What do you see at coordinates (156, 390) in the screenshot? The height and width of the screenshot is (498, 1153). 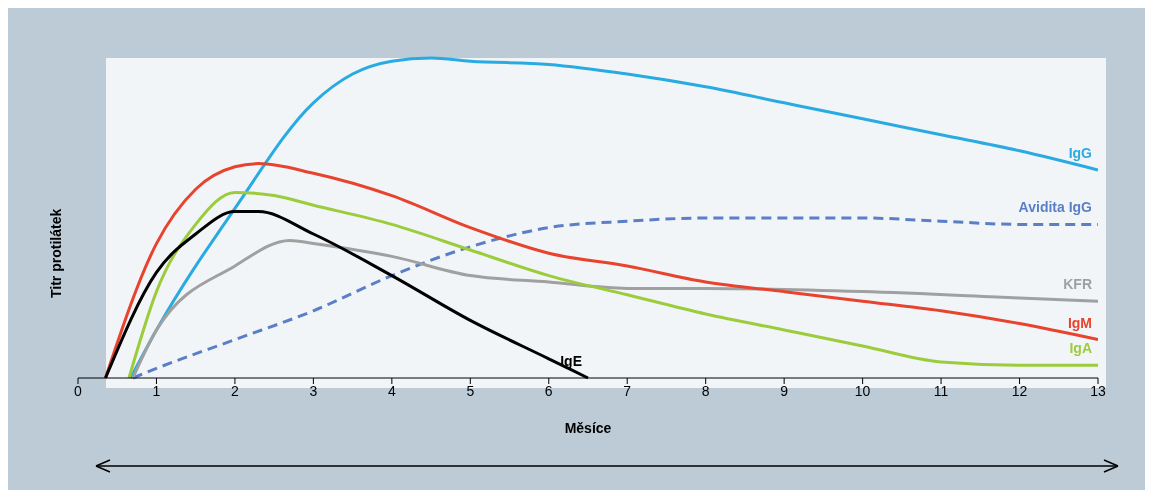 I see `x-tick-label: 1` at bounding box center [156, 390].